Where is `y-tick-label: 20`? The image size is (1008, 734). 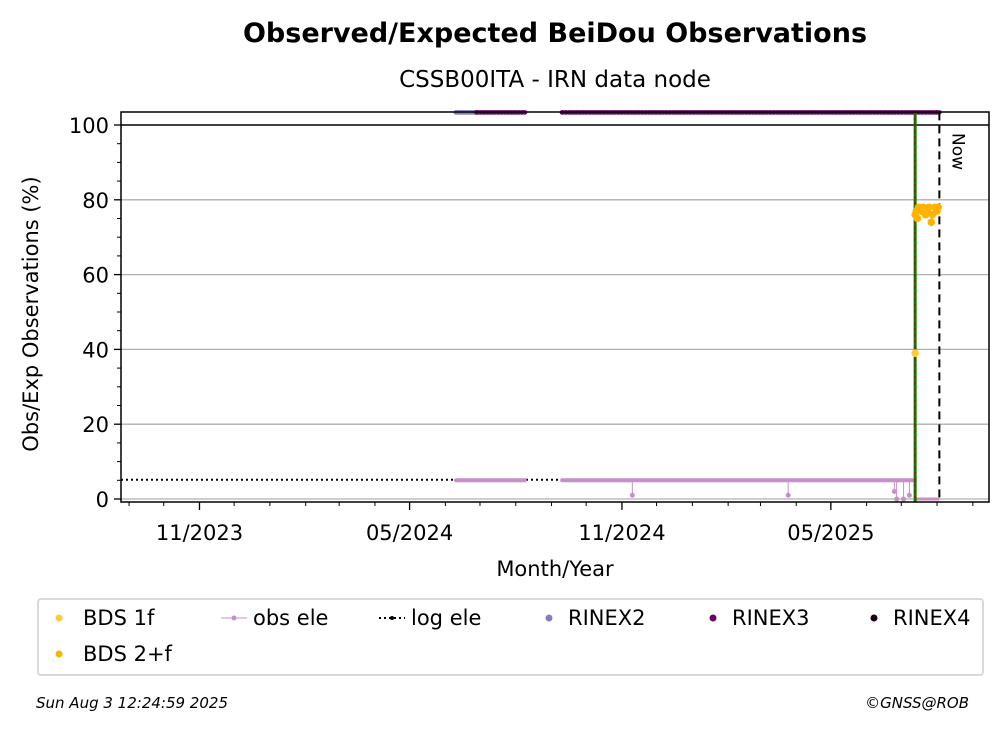
y-tick-label: 20 is located at coordinates (95, 425).